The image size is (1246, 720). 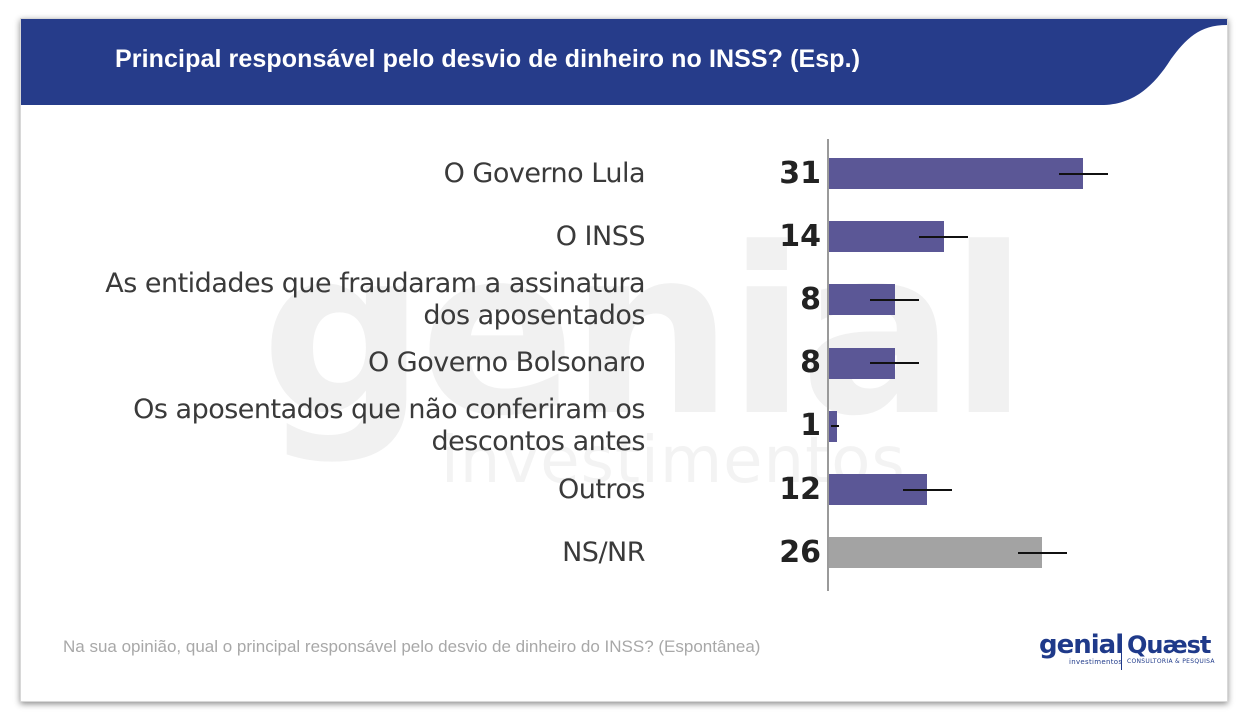 I want to click on category-label: O INSS, so click(x=600, y=236).